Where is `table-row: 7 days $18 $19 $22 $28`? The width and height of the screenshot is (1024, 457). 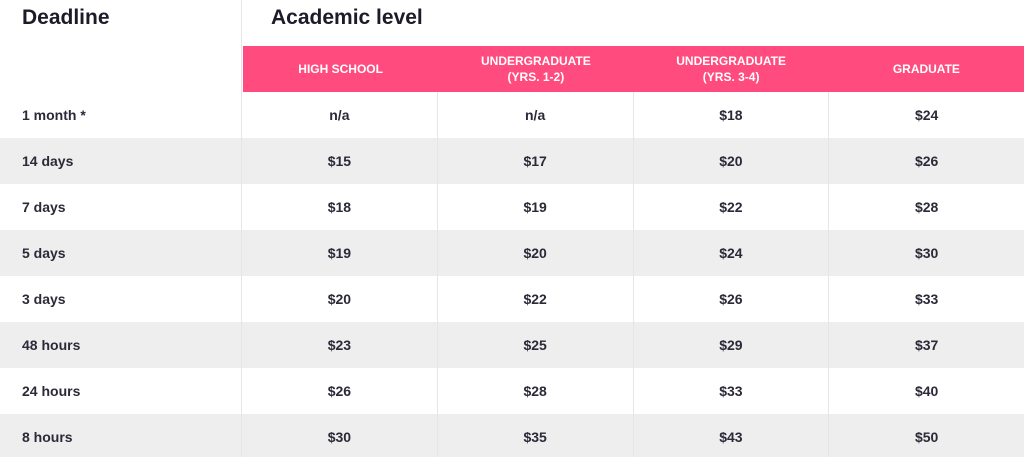 table-row: 7 days $18 $19 $22 $28 is located at coordinates (512, 207).